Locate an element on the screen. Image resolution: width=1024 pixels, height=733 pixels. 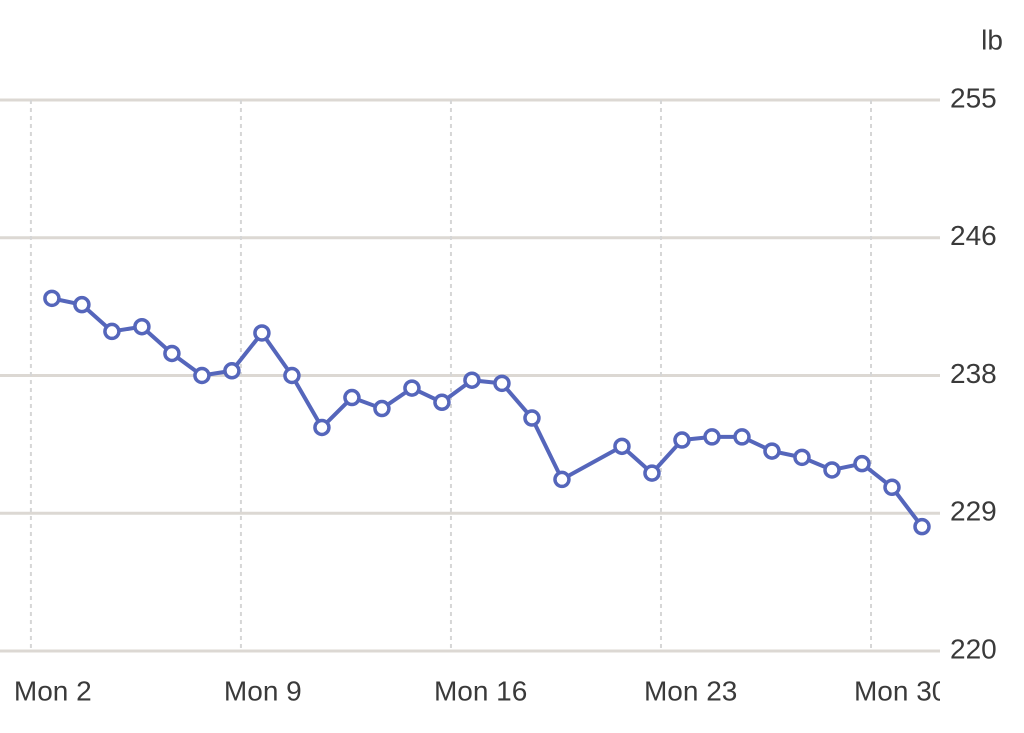
y-tick-label: 255 is located at coordinates (973, 97).